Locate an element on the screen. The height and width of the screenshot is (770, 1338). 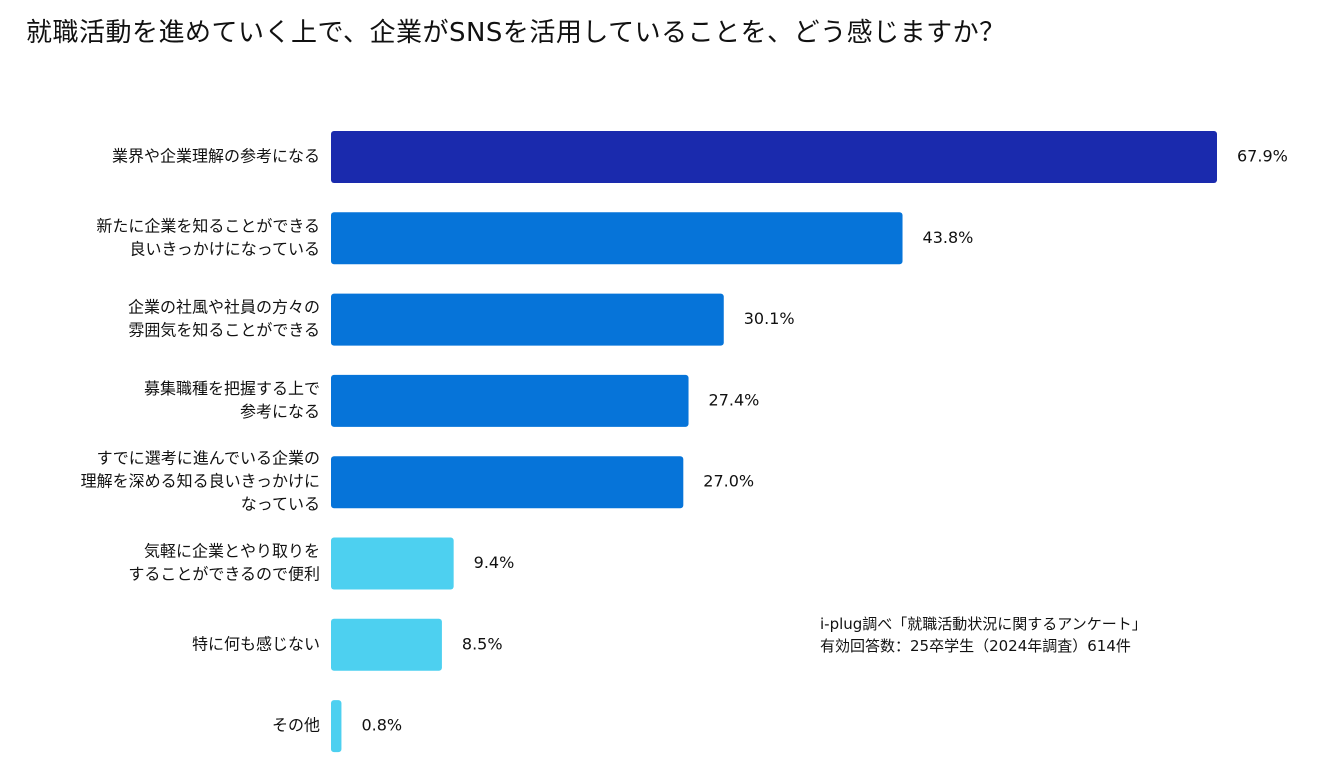
chart-title: 就職活動を進めていく上で、企業がSNSを活用していることを、どう感じますか？ is located at coordinates (516, 33).